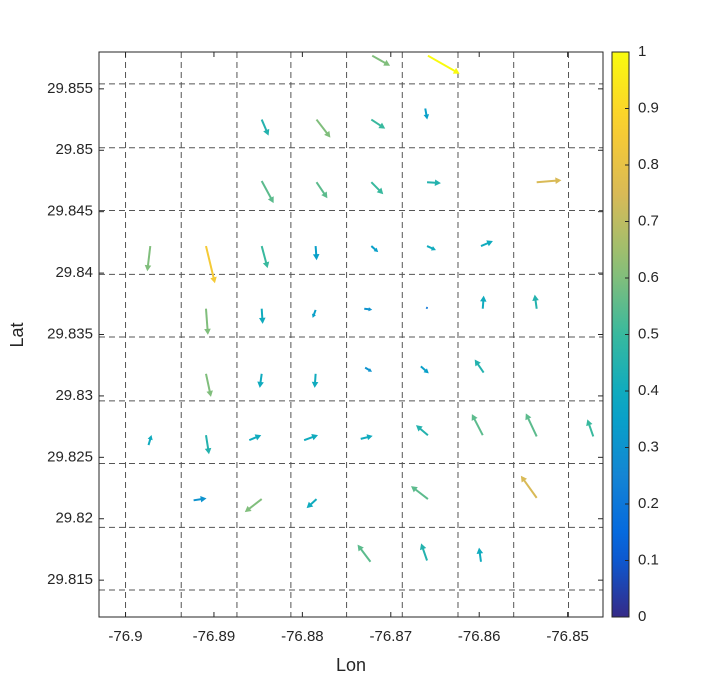 The height and width of the screenshot is (696, 720). I want to click on y-tick-label: 29.815, so click(70, 579).